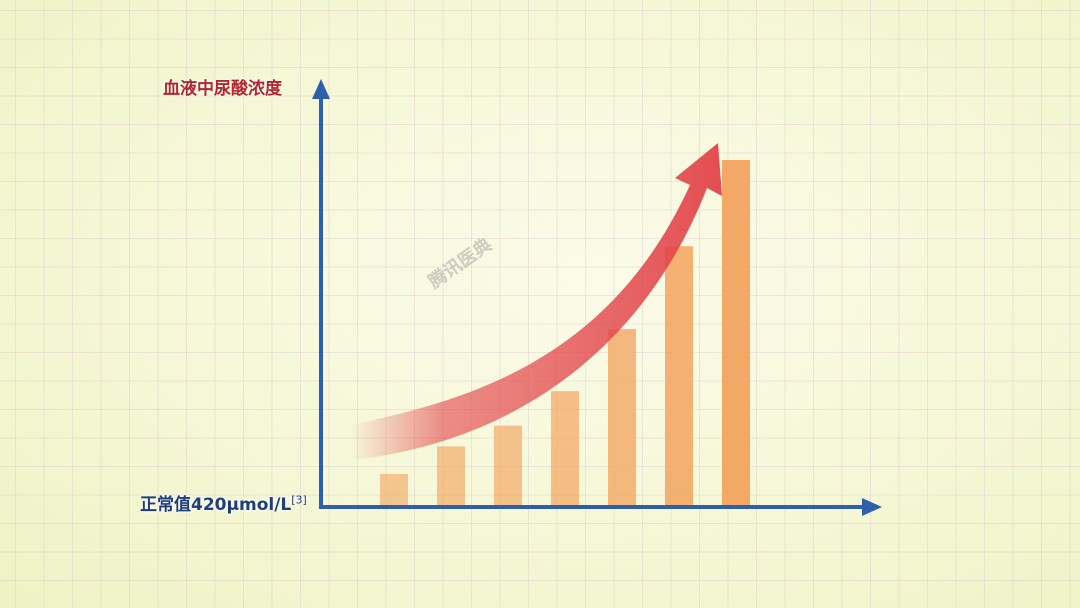 The height and width of the screenshot is (608, 1080). Describe the element at coordinates (872, 507) in the screenshot. I see `x-axis-arrowhead` at that location.